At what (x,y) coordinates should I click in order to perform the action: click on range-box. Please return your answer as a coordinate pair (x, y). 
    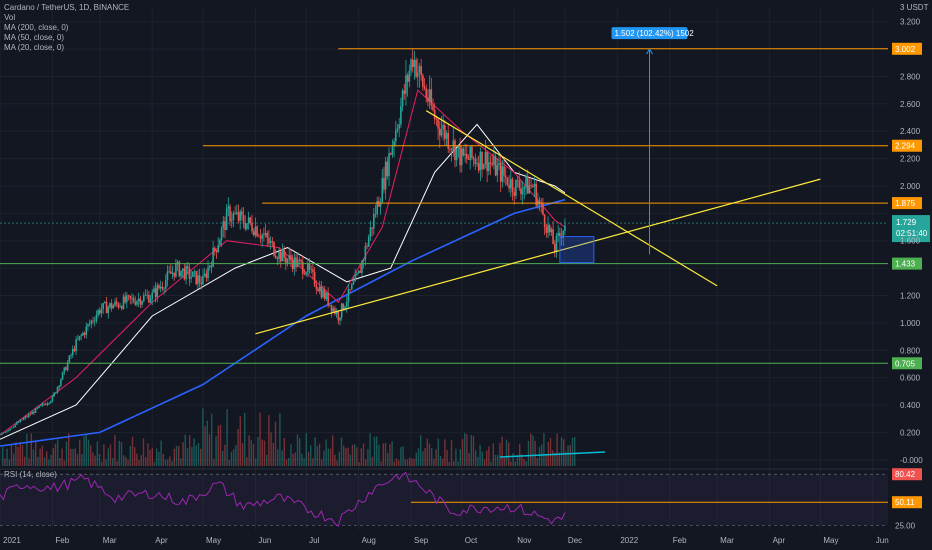
    Looking at the image, I should click on (577, 250).